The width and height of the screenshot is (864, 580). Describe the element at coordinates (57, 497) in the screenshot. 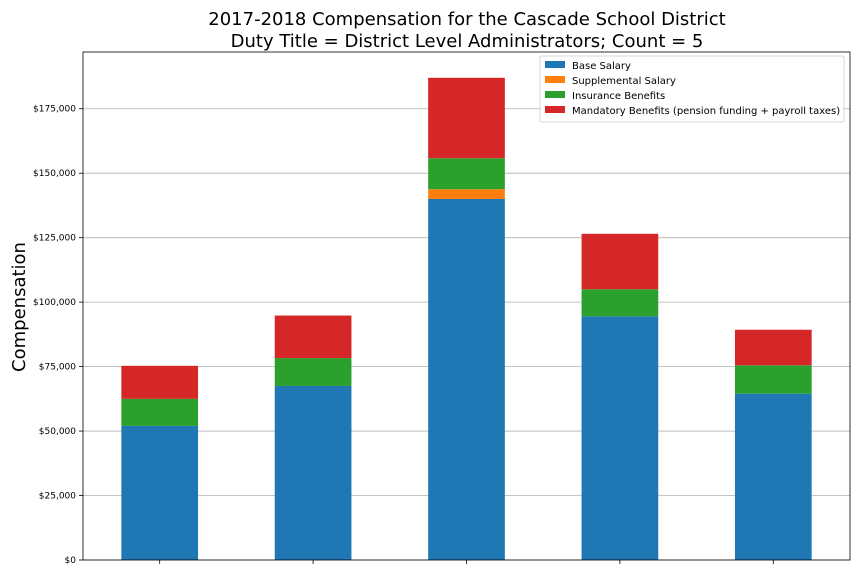

I see `y-tick-label: $25,000` at that location.